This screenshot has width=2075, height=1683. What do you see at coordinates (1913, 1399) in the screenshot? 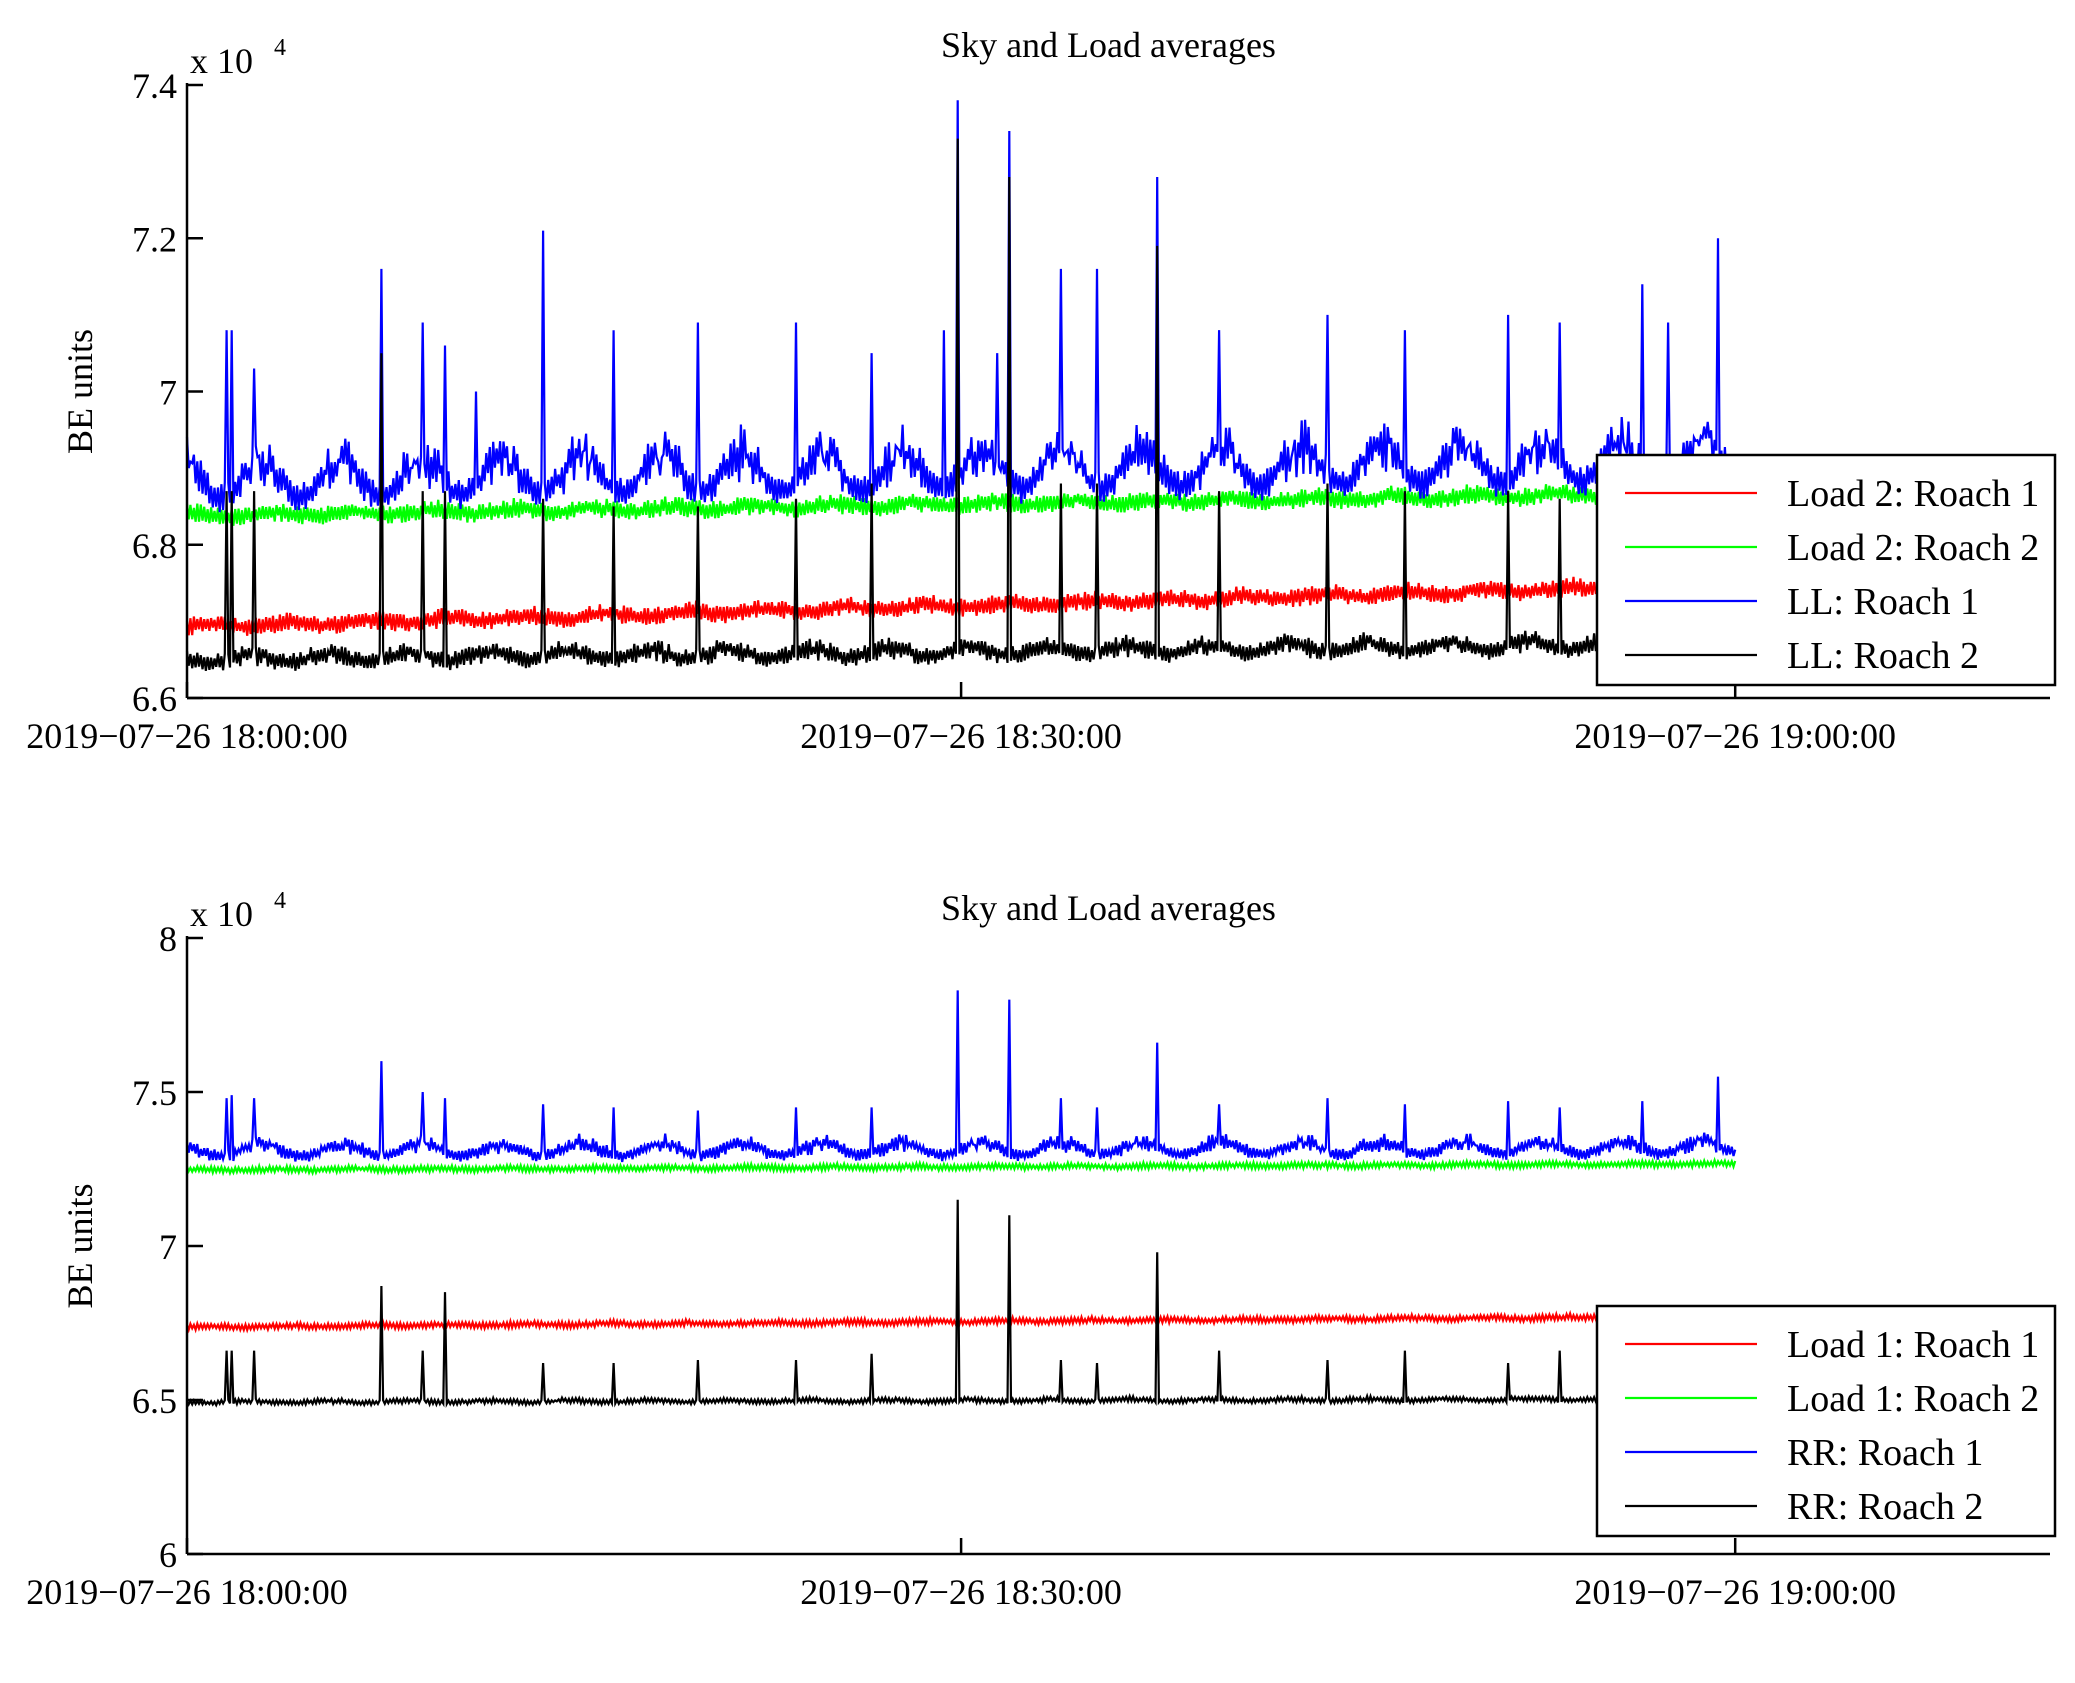
I see `legend-label-2: Load 1: Roach 2` at bounding box center [1913, 1399].